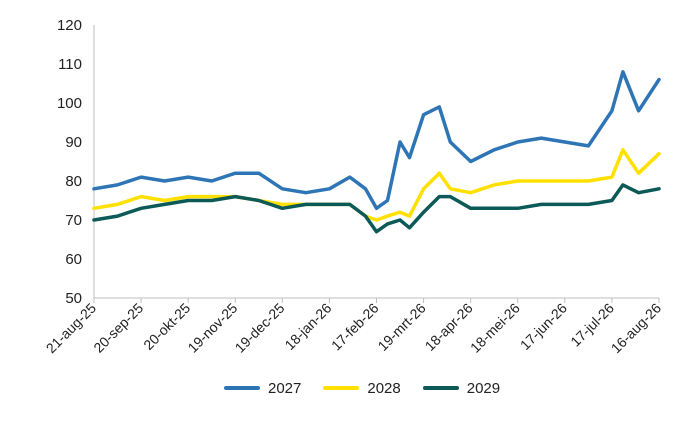  I want to click on legend-swatch-2029, so click(440, 388).